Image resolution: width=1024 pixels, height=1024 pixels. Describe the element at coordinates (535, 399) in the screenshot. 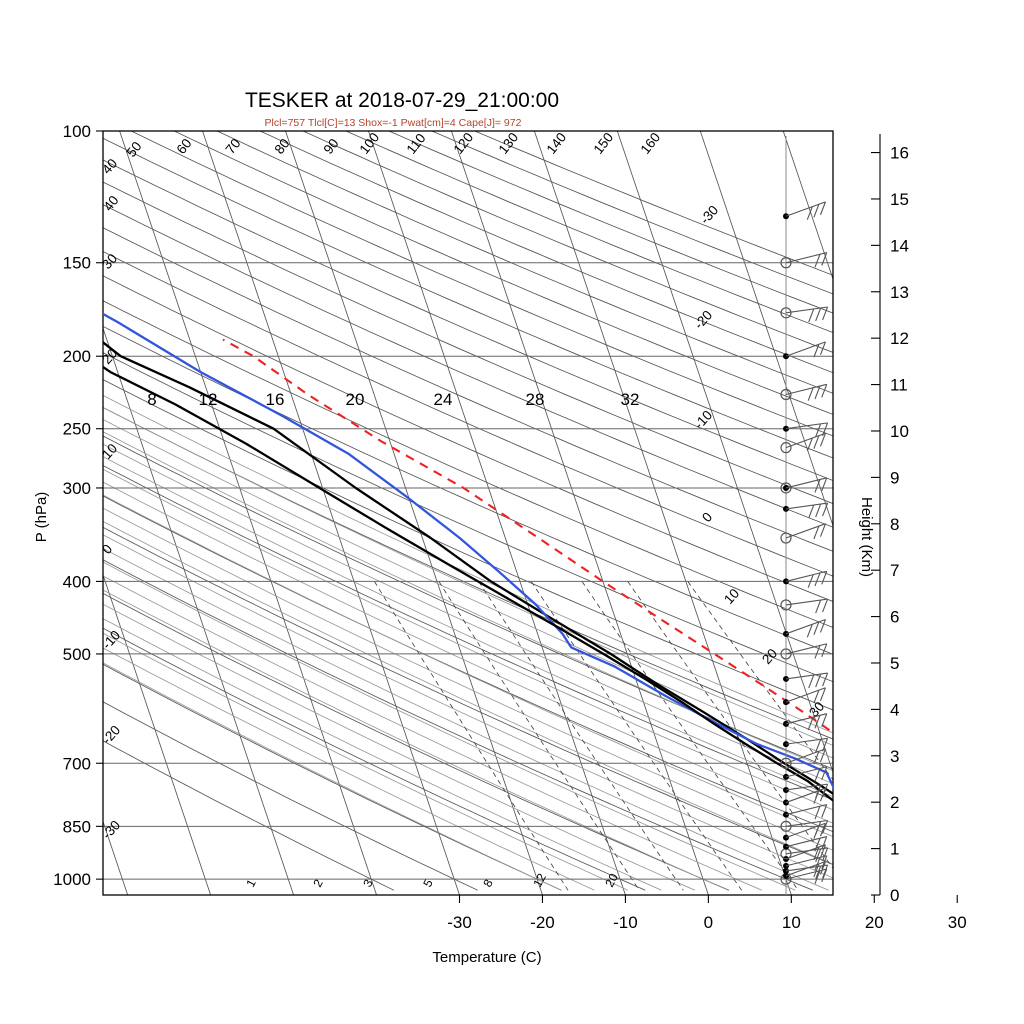

I see `moist-adiabat-label: 28` at that location.